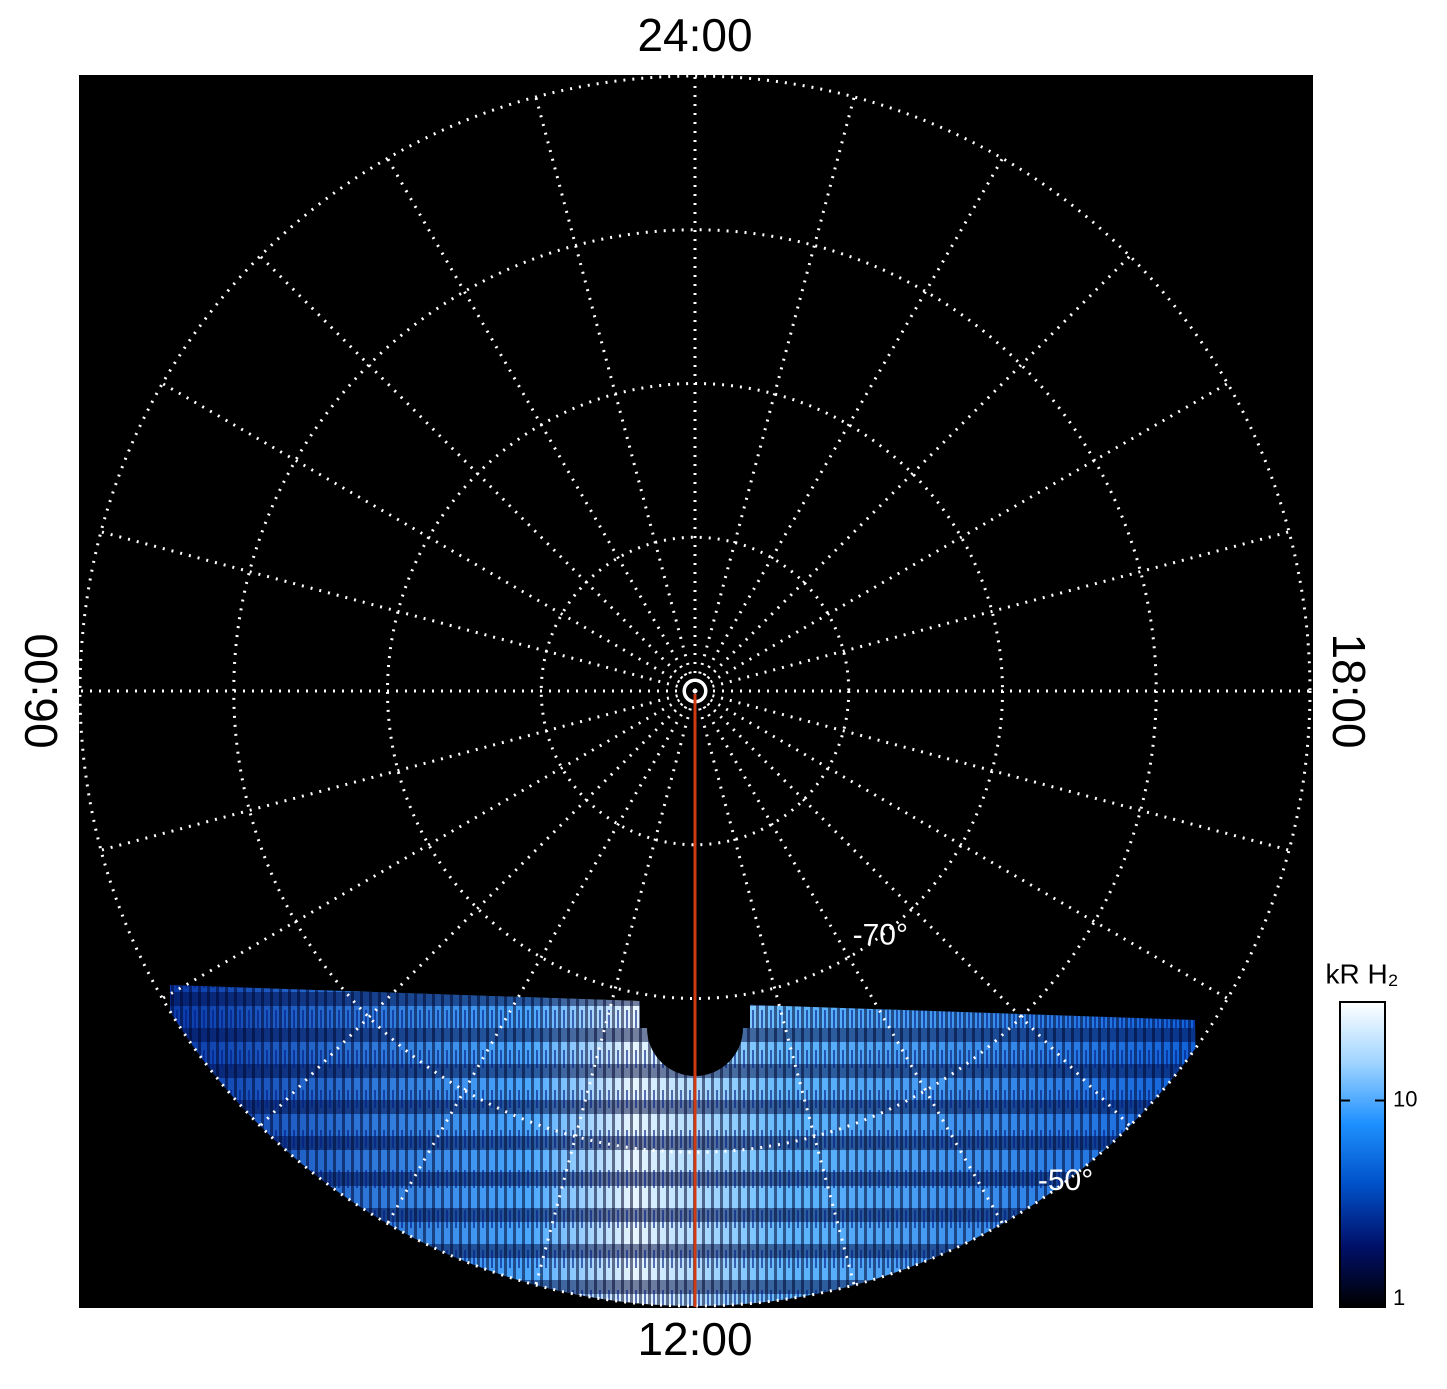 The width and height of the screenshot is (1447, 1389). I want to click on r-tick-label: -50°, so click(1065, 1180).